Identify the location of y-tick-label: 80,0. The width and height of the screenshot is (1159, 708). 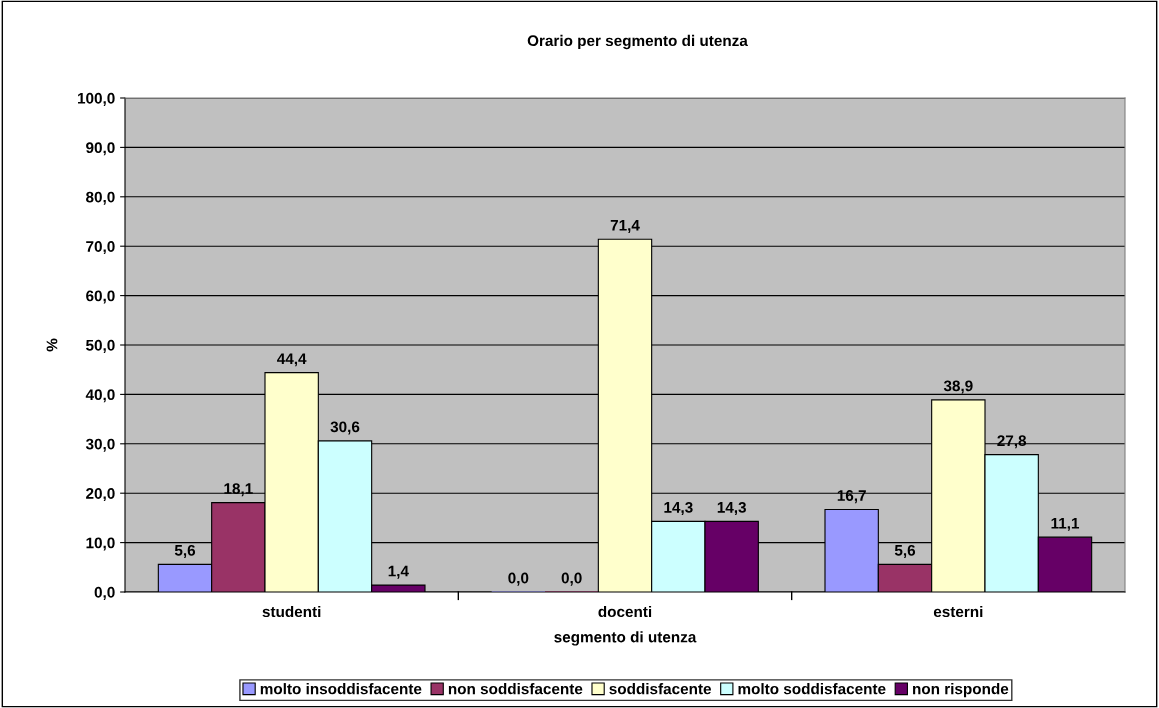
(100, 198).